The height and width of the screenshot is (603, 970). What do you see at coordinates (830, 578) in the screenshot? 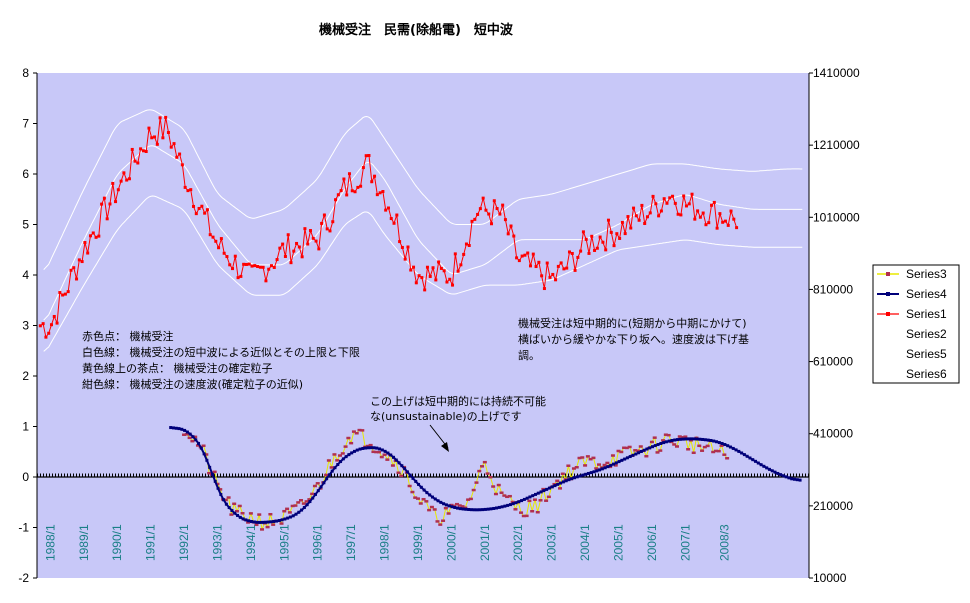
I see `right-tick-label: 10000` at bounding box center [830, 578].